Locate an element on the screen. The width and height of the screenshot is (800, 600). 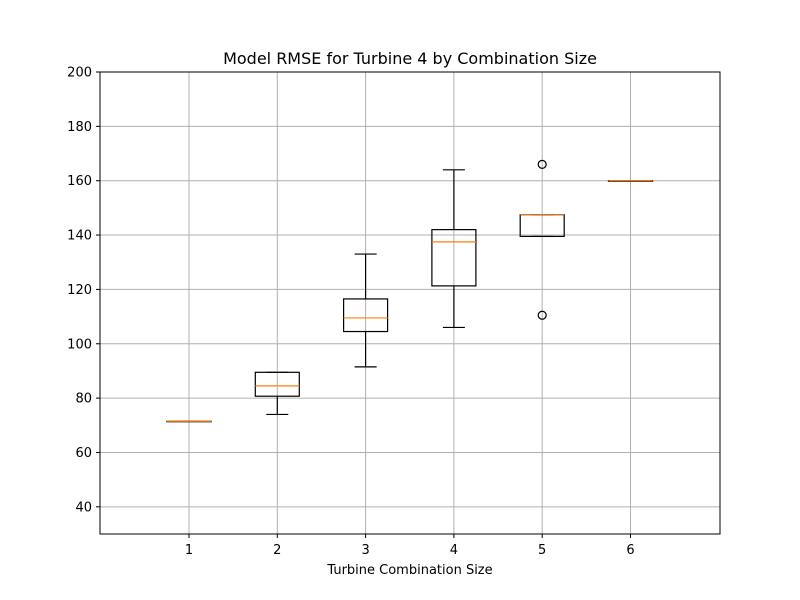
y-tick-label: 200 is located at coordinates (79, 73).